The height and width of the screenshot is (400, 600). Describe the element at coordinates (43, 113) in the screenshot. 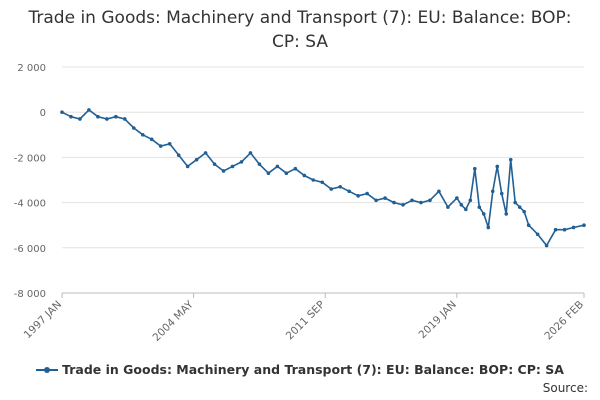

I see `y-tick-label: 0` at that location.